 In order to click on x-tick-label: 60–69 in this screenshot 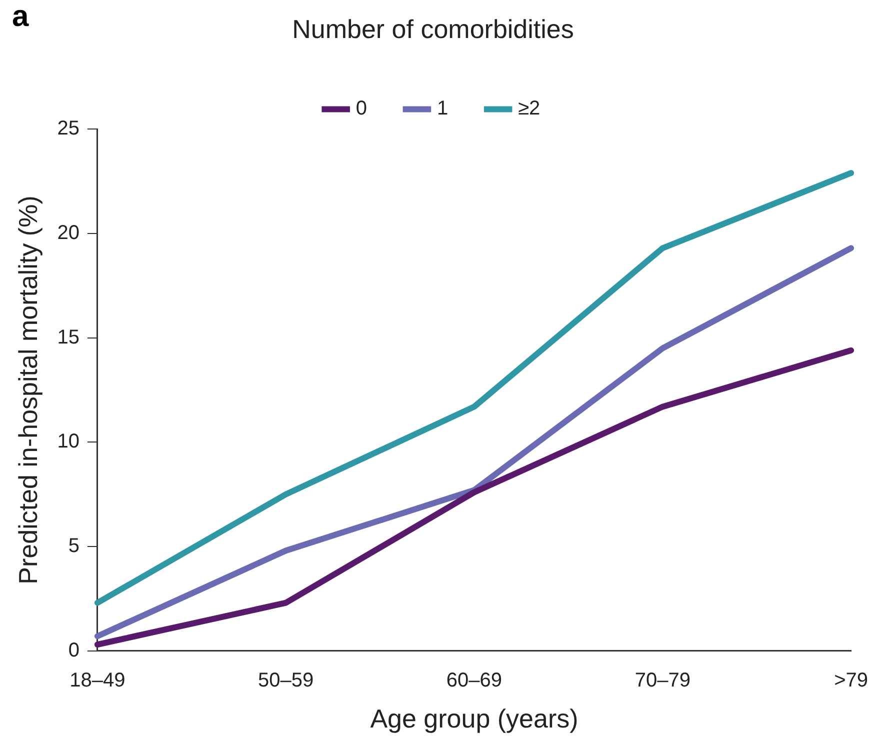, I will do `click(474, 680)`.